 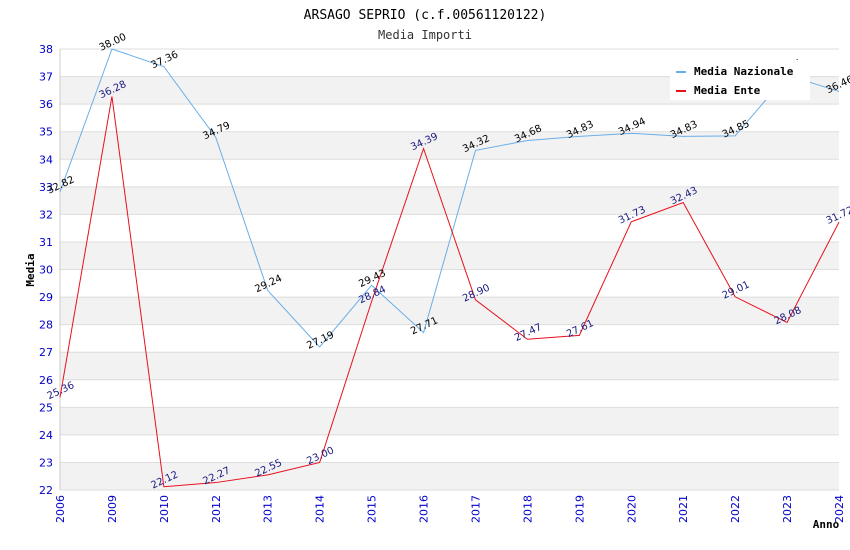 What do you see at coordinates (320, 341) in the screenshot?
I see `data-label-nazionale: 27.19` at bounding box center [320, 341].